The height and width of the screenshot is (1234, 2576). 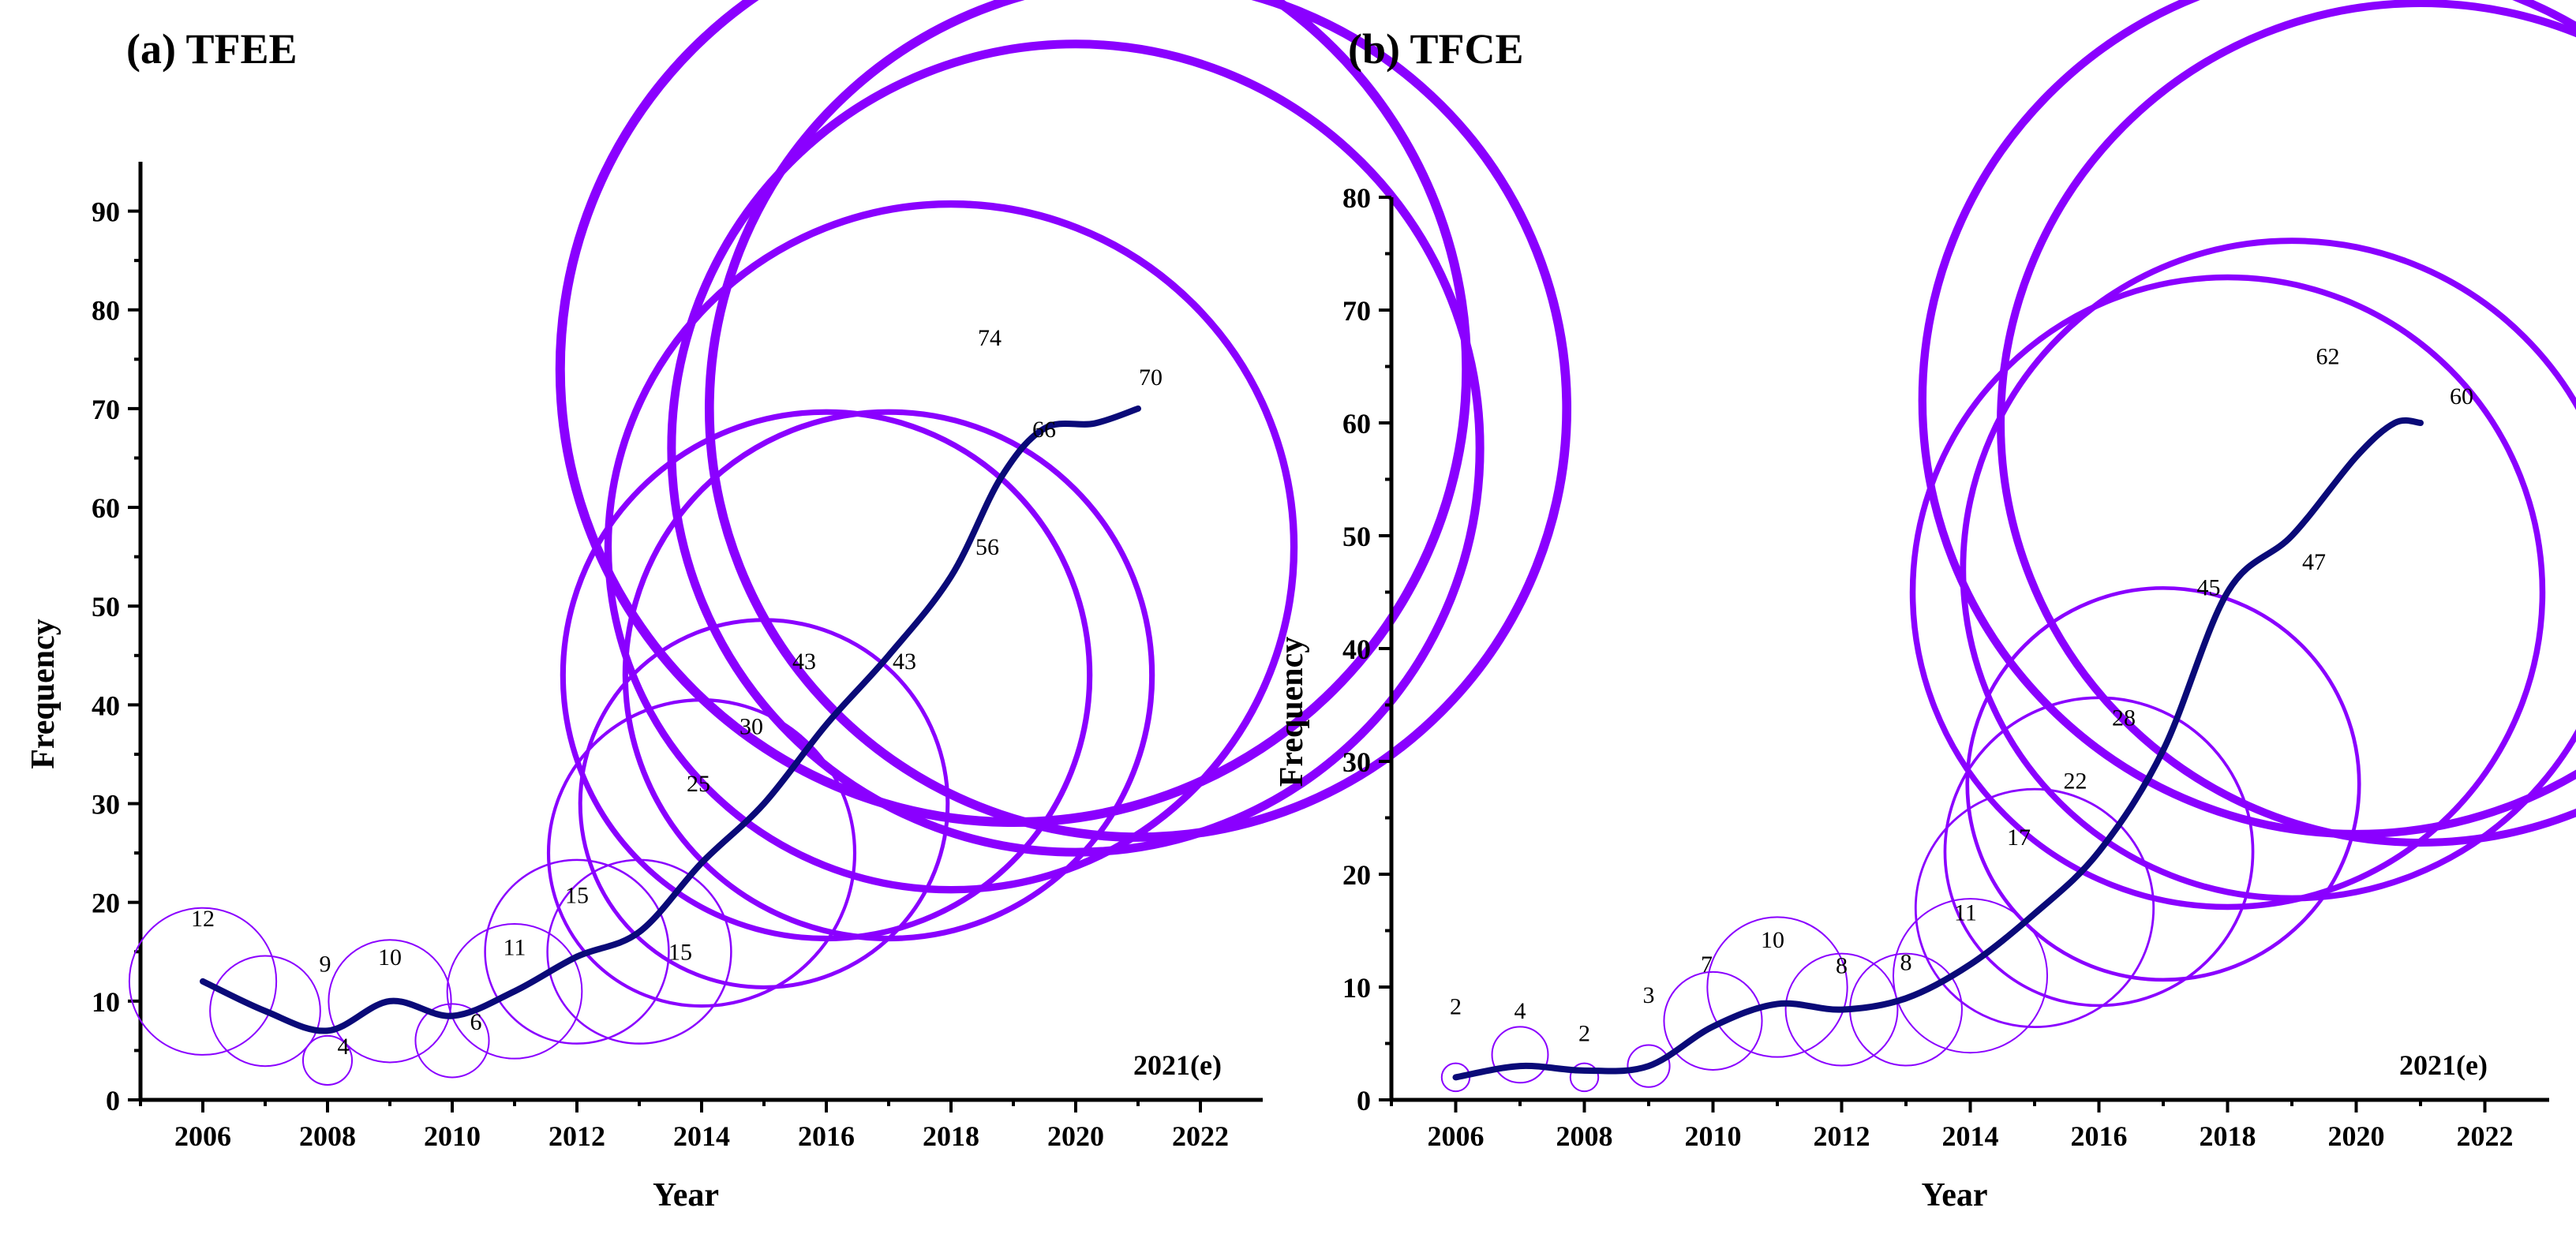 I want to click on data-label: 70, so click(x=1151, y=378).